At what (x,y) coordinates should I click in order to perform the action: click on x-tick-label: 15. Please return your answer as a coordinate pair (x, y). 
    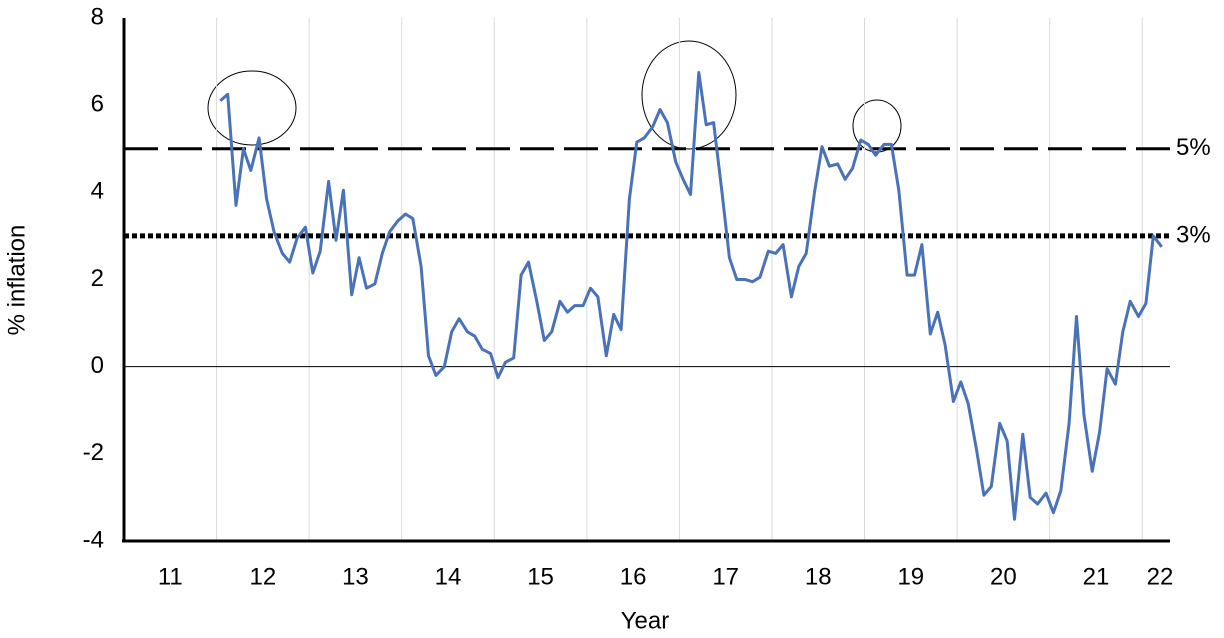
    Looking at the image, I should click on (540, 576).